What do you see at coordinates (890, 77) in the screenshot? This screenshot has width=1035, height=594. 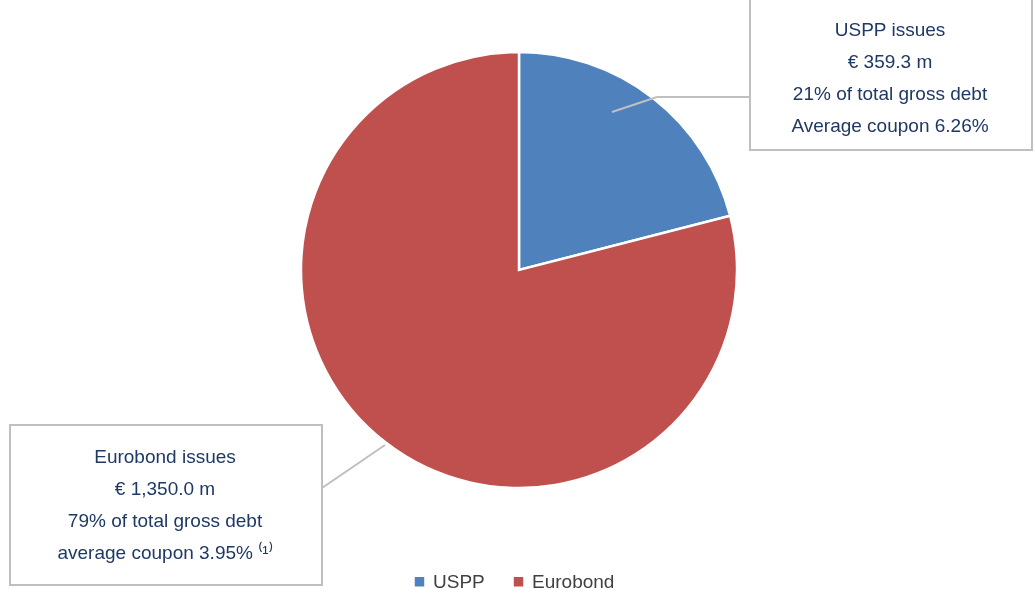 I see `text: USPP issues € 359.3 m 21% of total gross debt Average coupon 6.26%` at bounding box center [890, 77].